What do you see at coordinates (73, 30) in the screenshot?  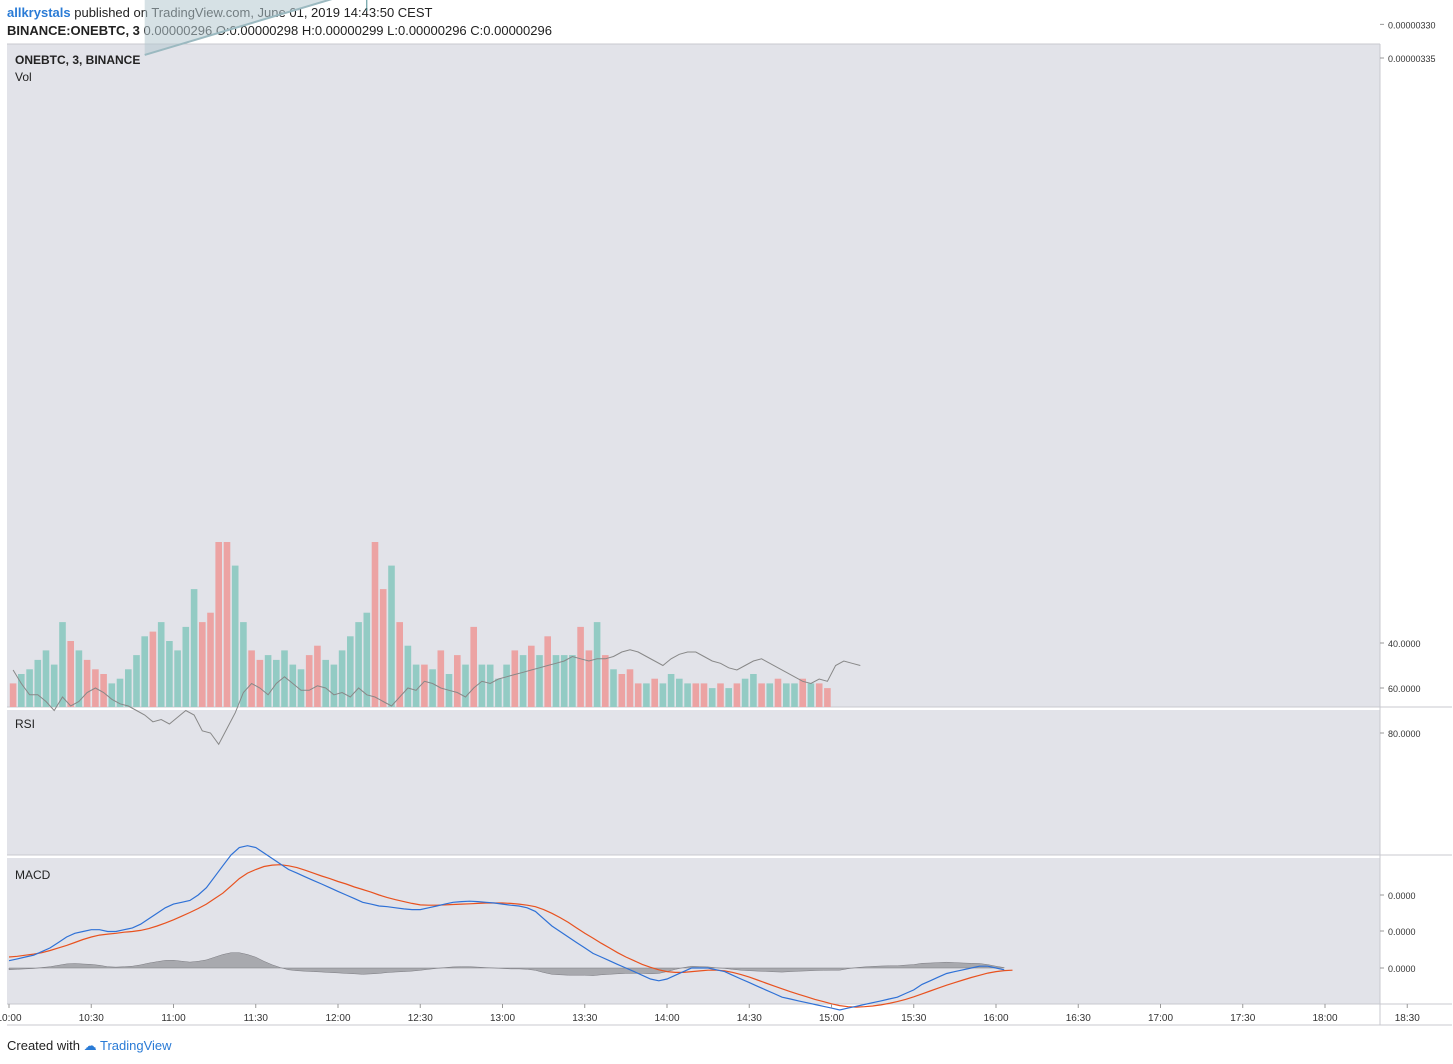 I see `symbol-label: BINANCE:ONEBTC, 3` at bounding box center [73, 30].